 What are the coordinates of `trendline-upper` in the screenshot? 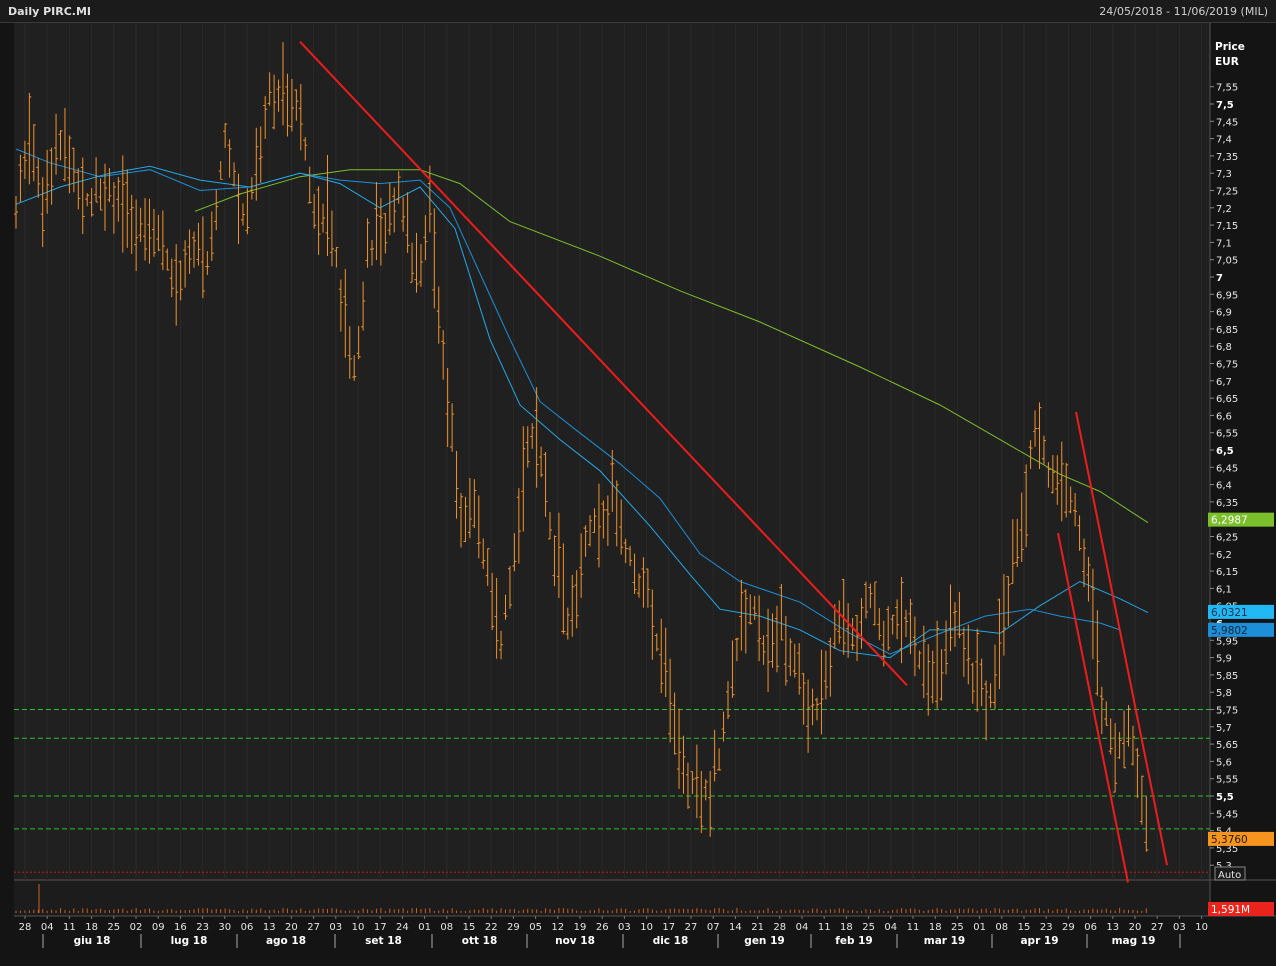 It's located at (1121, 638).